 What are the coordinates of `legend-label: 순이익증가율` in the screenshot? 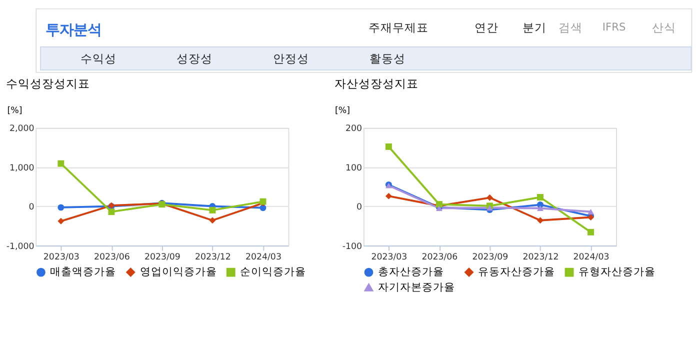 It's located at (273, 272).